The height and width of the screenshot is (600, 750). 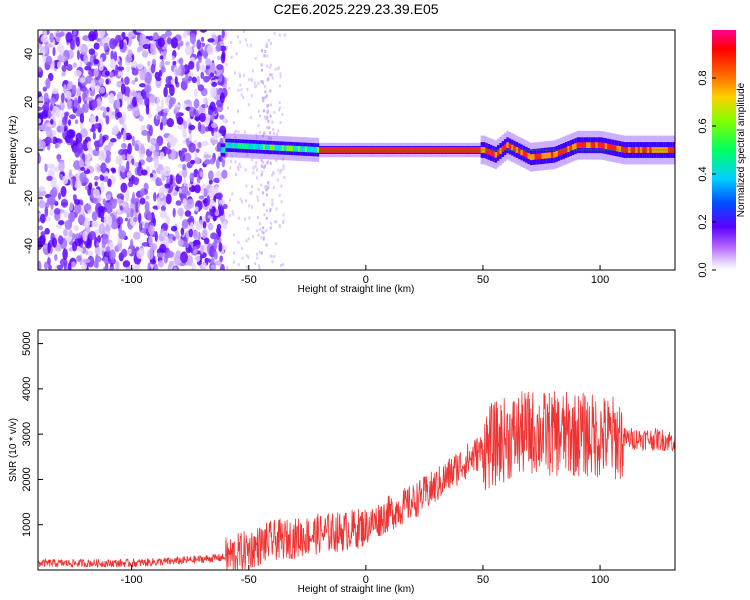 What do you see at coordinates (600, 580) in the screenshot?
I see `x-tick-label: 100` at bounding box center [600, 580].